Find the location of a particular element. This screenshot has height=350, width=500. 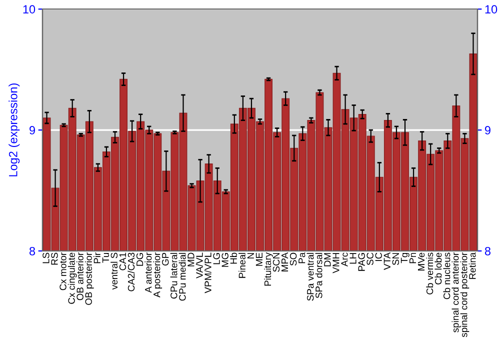

x-tick-label: VPM/VPL is located at coordinates (208, 273).